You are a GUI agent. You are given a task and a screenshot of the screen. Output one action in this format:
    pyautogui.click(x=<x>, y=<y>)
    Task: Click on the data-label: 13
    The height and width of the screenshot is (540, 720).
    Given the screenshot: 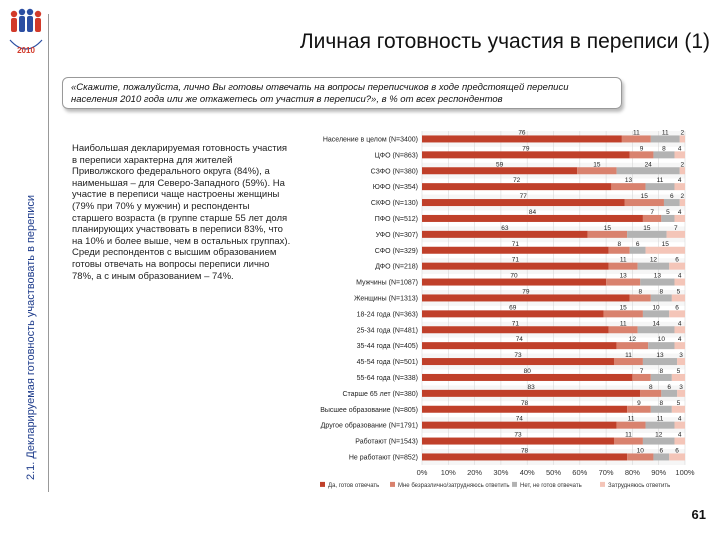 What is the action you would take?
    pyautogui.click(x=624, y=276)
    